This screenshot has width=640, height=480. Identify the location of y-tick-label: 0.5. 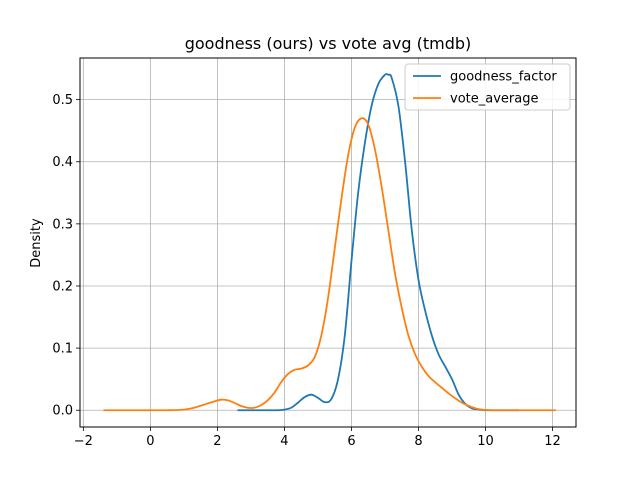
(62, 100).